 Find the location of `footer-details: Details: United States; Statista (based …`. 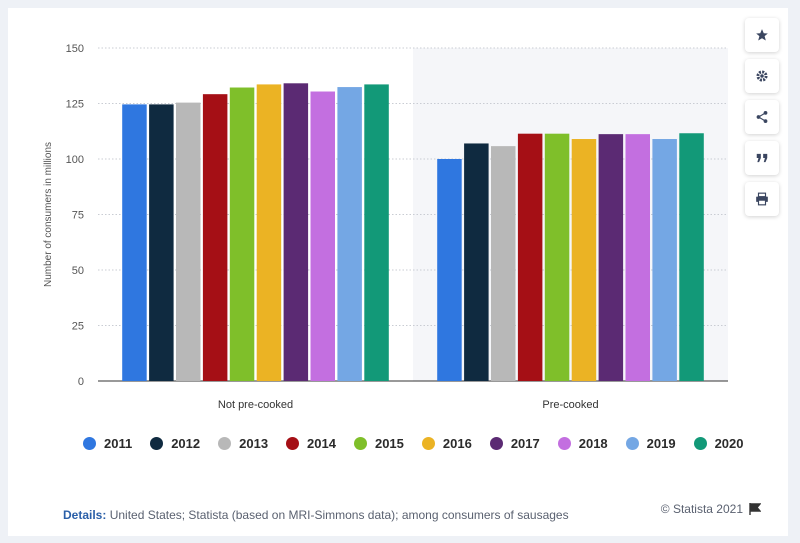

footer-details: Details: United States; Statista (based … is located at coordinates (316, 515).